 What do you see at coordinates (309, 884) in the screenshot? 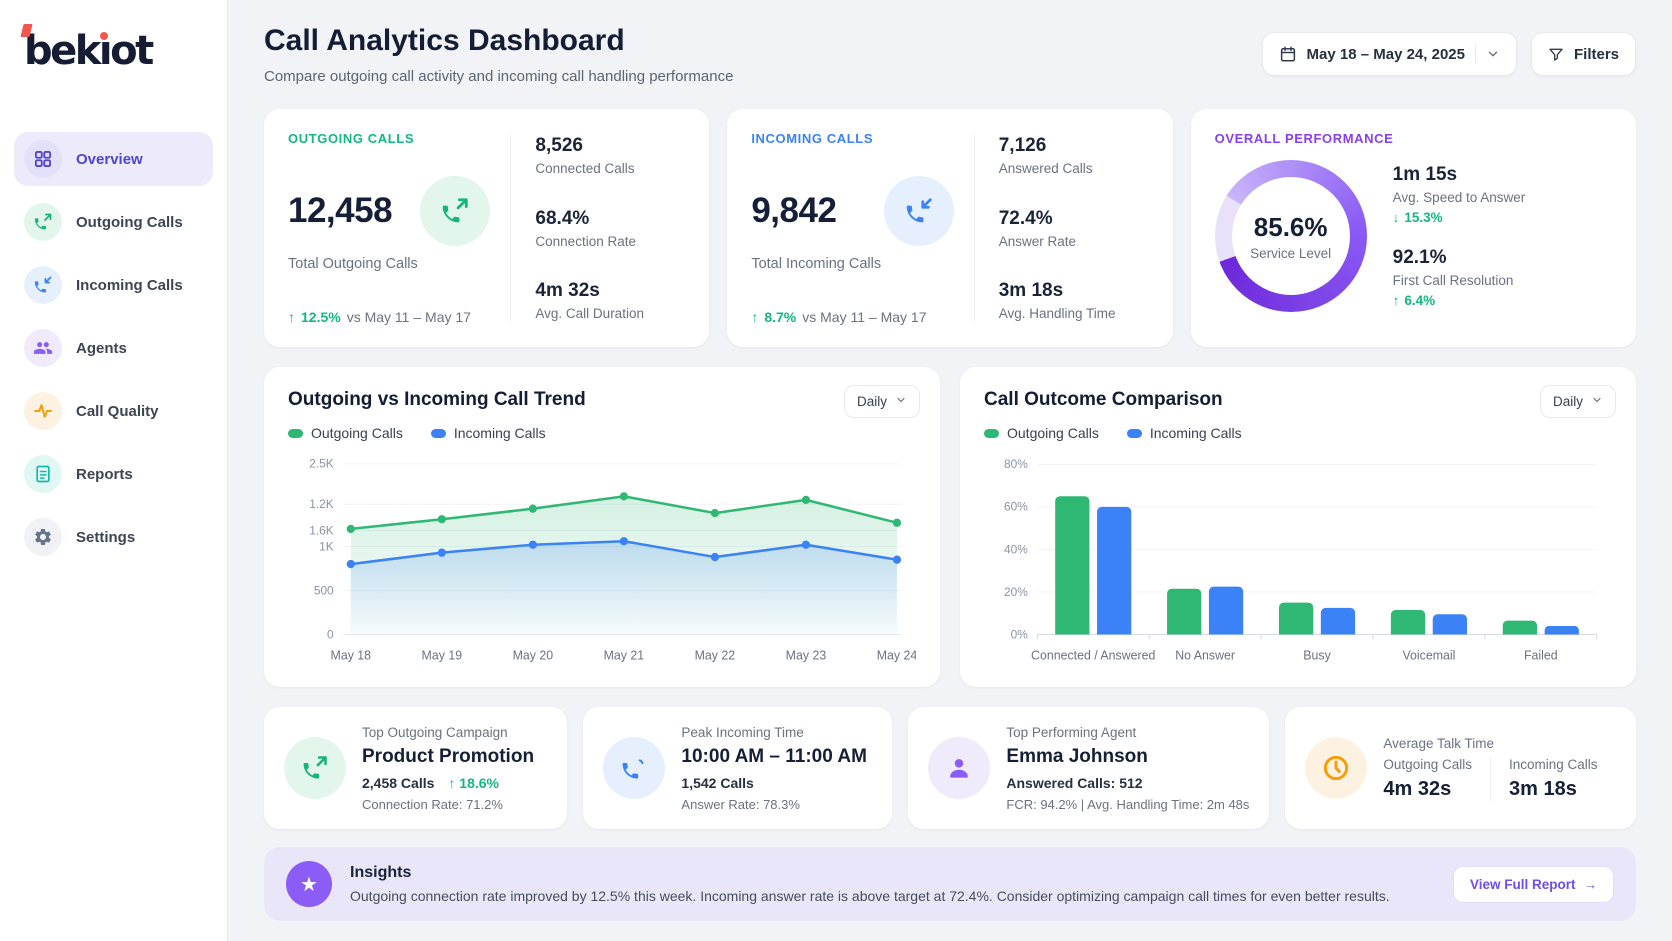
I see `star-icon: ★` at bounding box center [309, 884].